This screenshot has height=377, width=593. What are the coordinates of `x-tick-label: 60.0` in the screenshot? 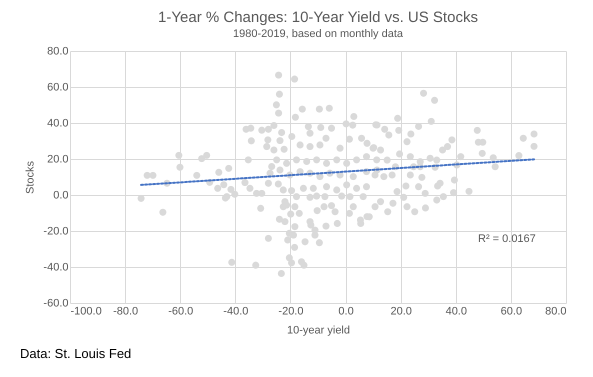 It's located at (511, 312).